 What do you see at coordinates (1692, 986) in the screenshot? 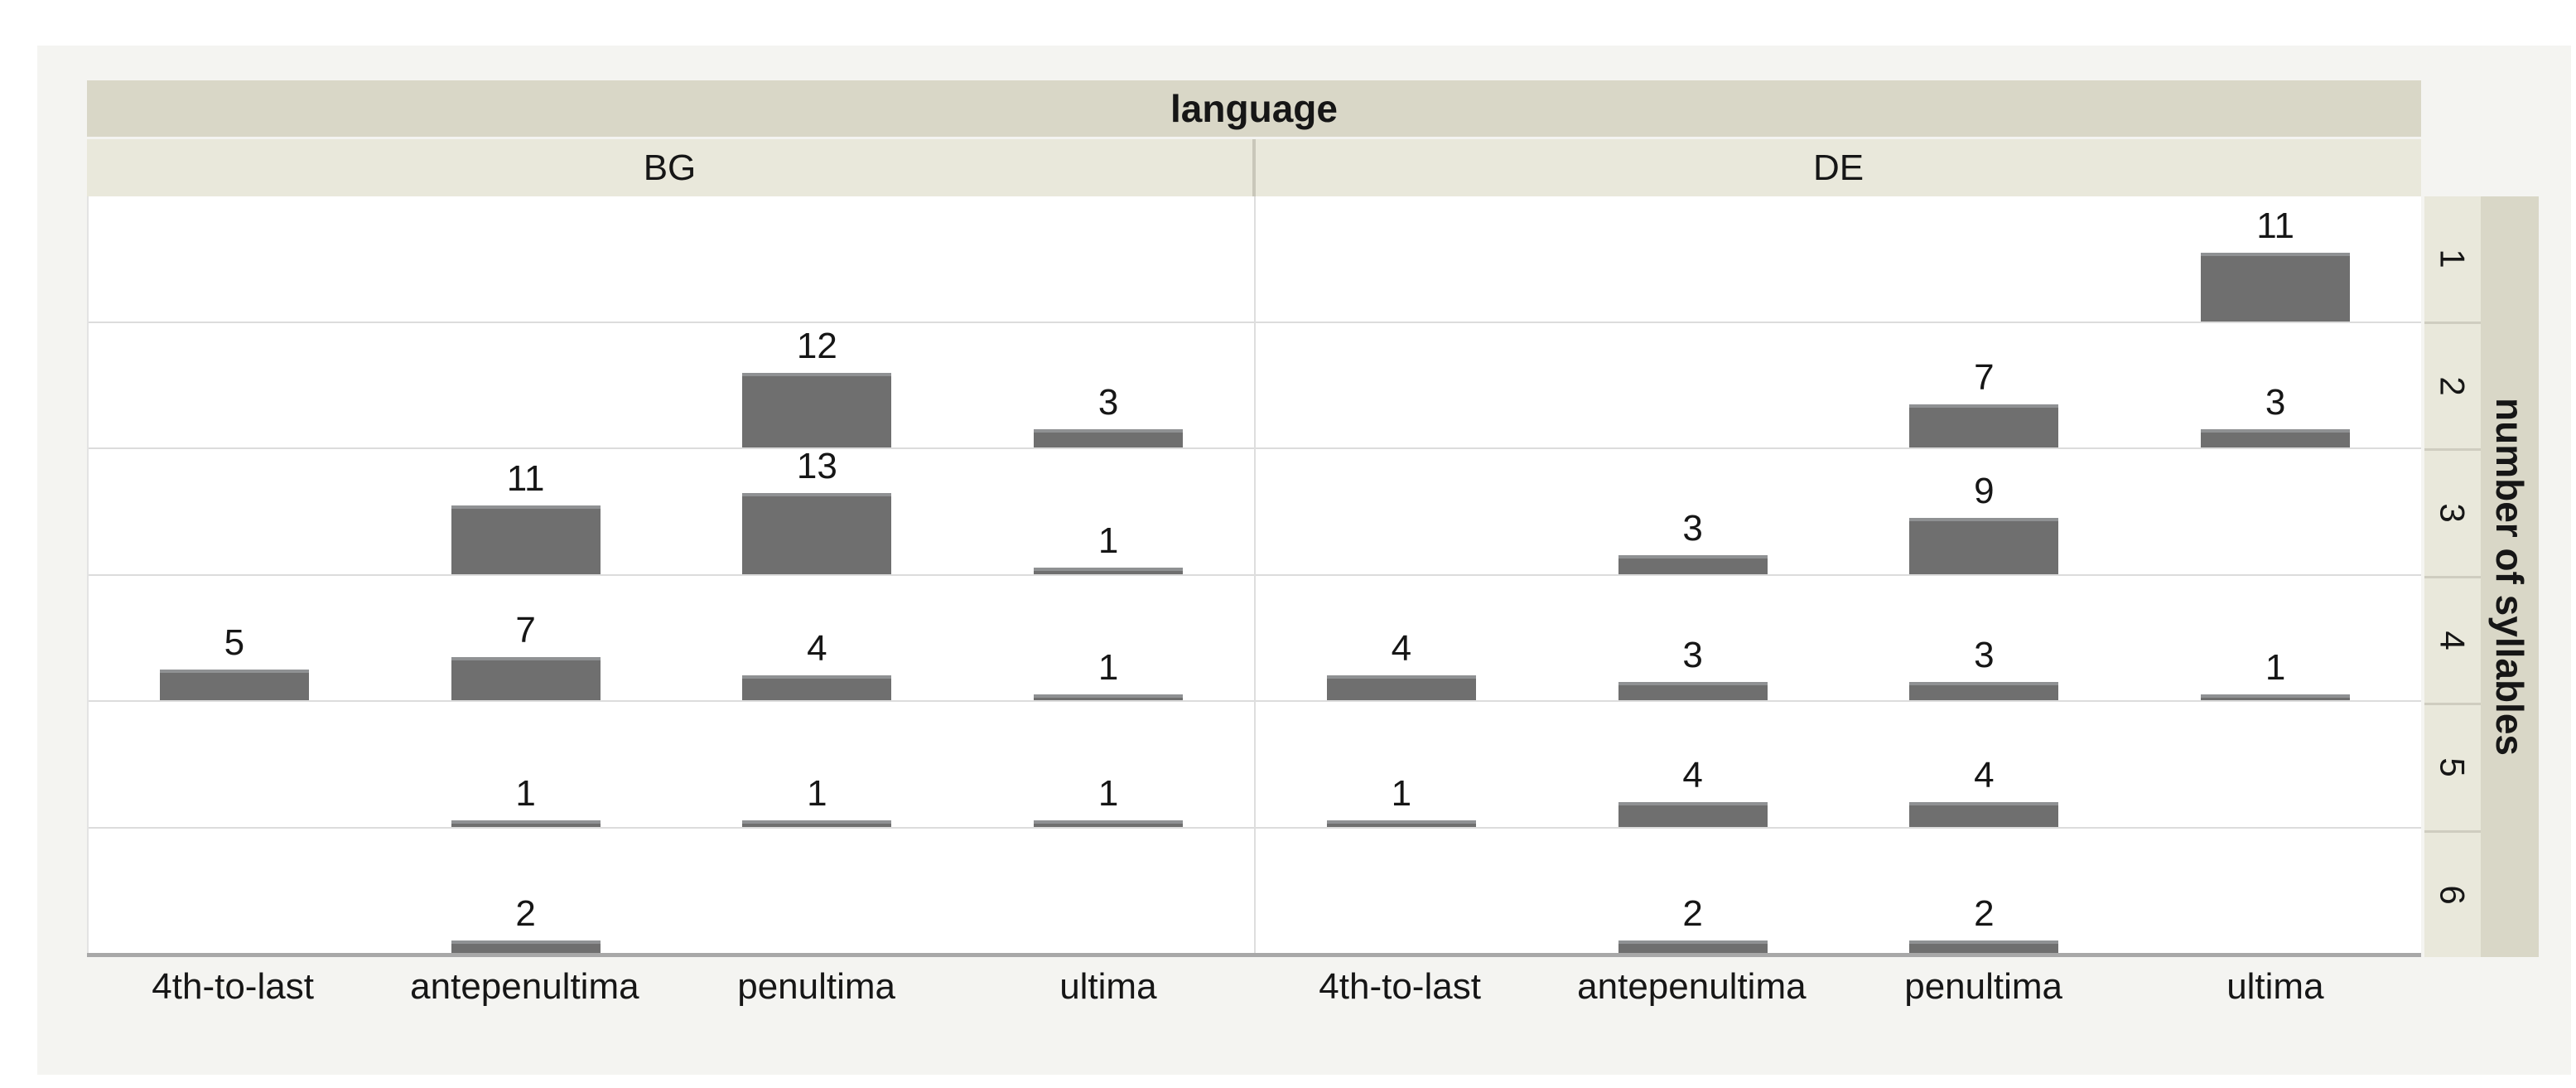
I see `x-axis-label-de-antepenultima: antepenultima` at bounding box center [1692, 986].